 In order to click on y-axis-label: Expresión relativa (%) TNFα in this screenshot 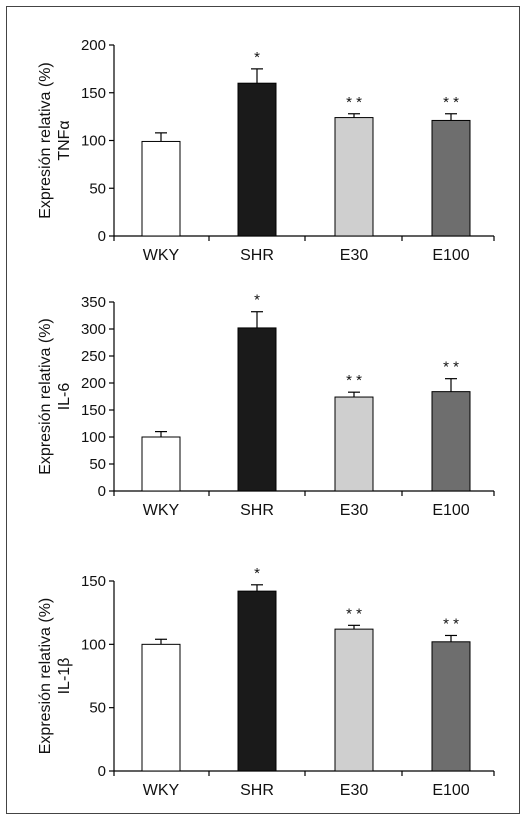, I will do `click(55, 140)`.